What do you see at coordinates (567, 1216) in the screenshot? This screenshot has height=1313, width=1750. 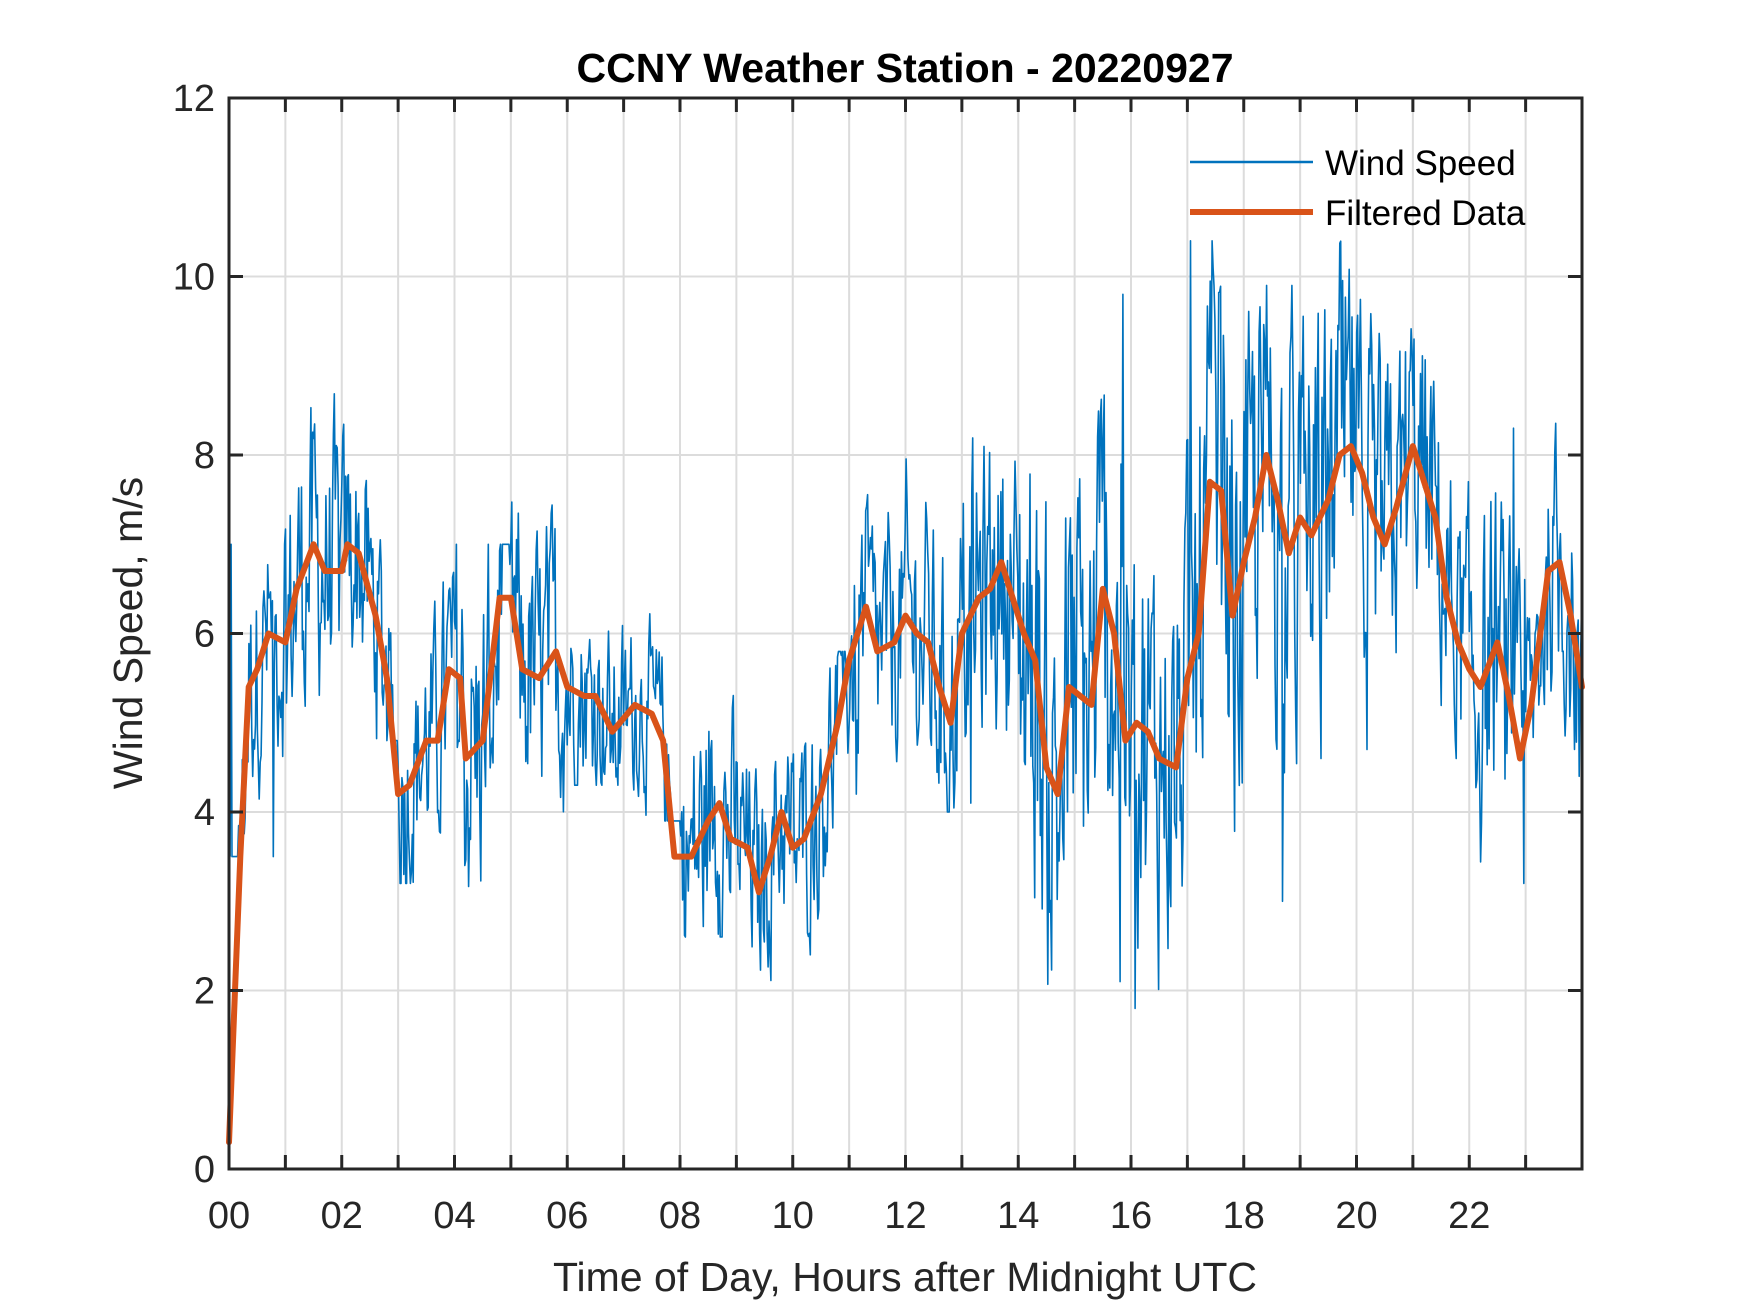 I see `x-tick-label: 06` at bounding box center [567, 1216].